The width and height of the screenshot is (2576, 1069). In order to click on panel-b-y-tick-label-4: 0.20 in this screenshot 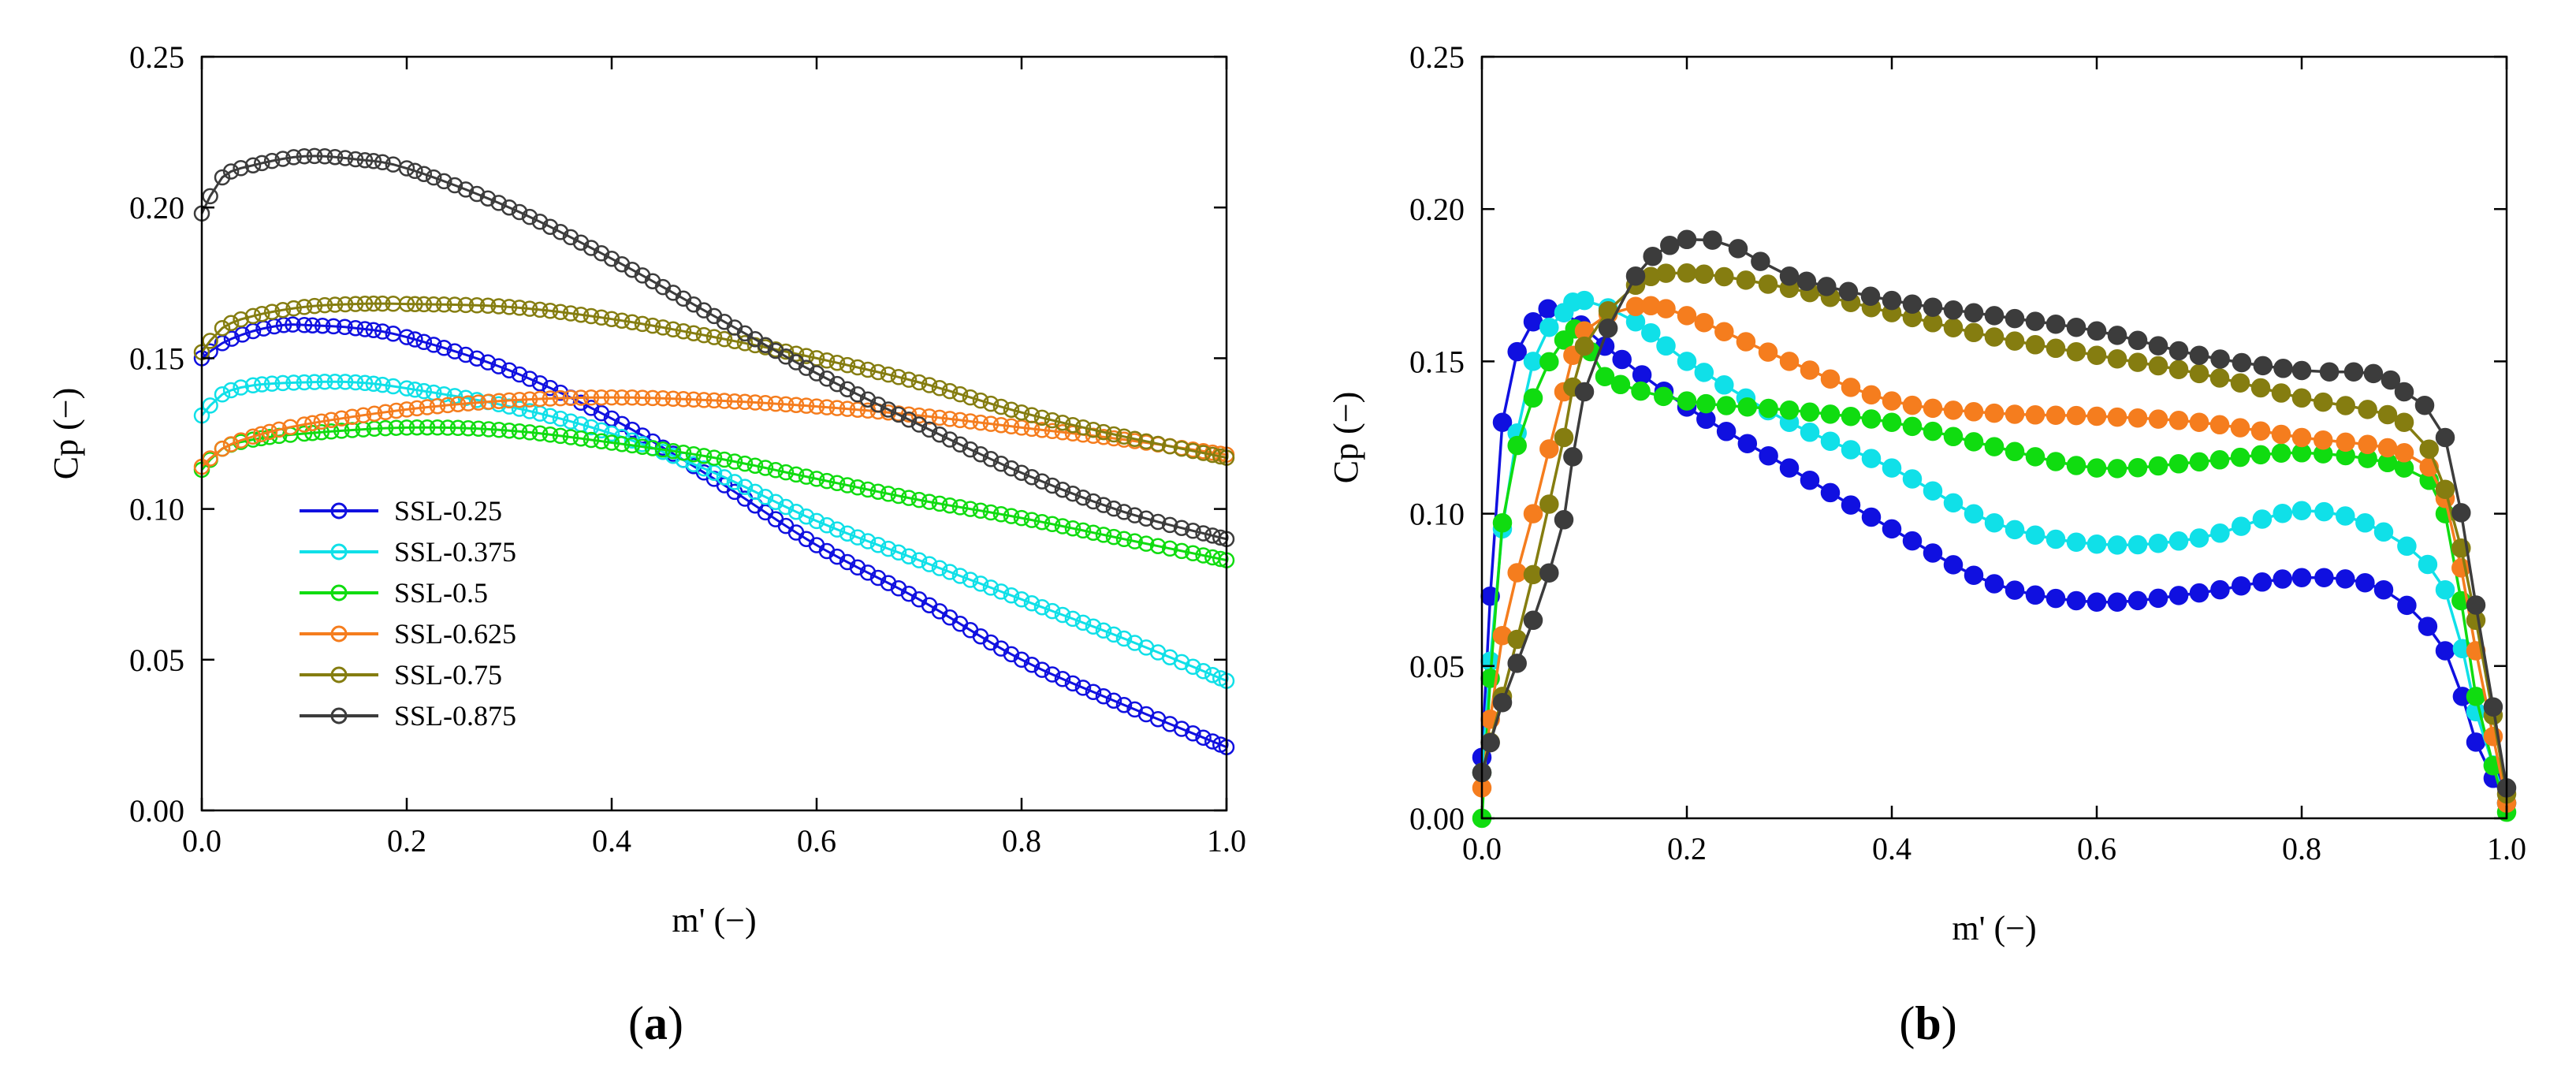, I will do `click(1437, 209)`.